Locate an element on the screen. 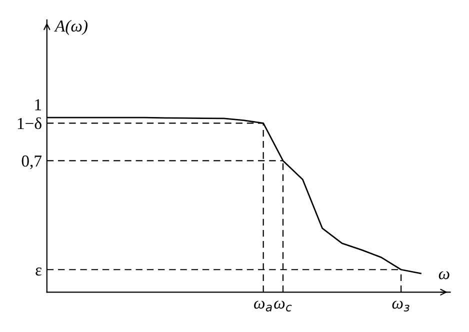  x-tick-label: ω$_{a}$ is located at coordinates (263, 306).